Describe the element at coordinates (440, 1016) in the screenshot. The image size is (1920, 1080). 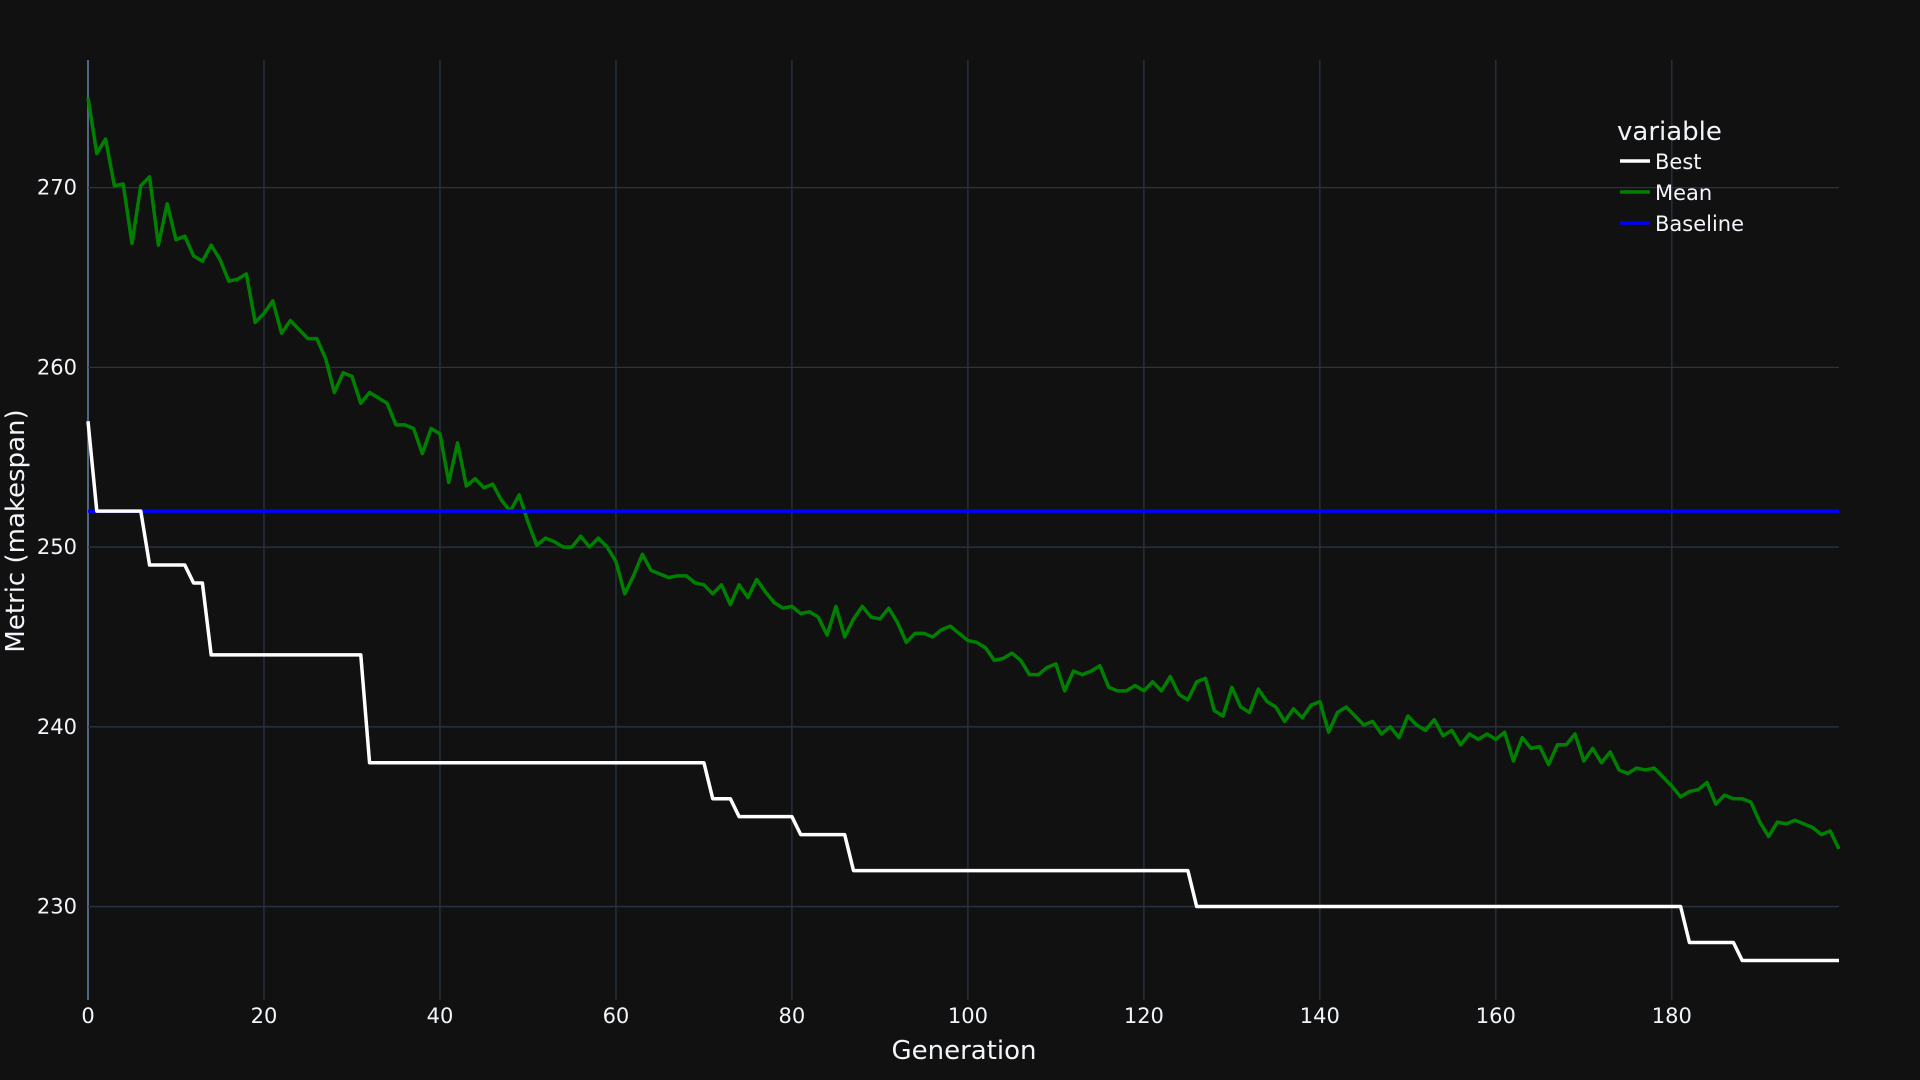
I see `x-tick-label: 40` at that location.